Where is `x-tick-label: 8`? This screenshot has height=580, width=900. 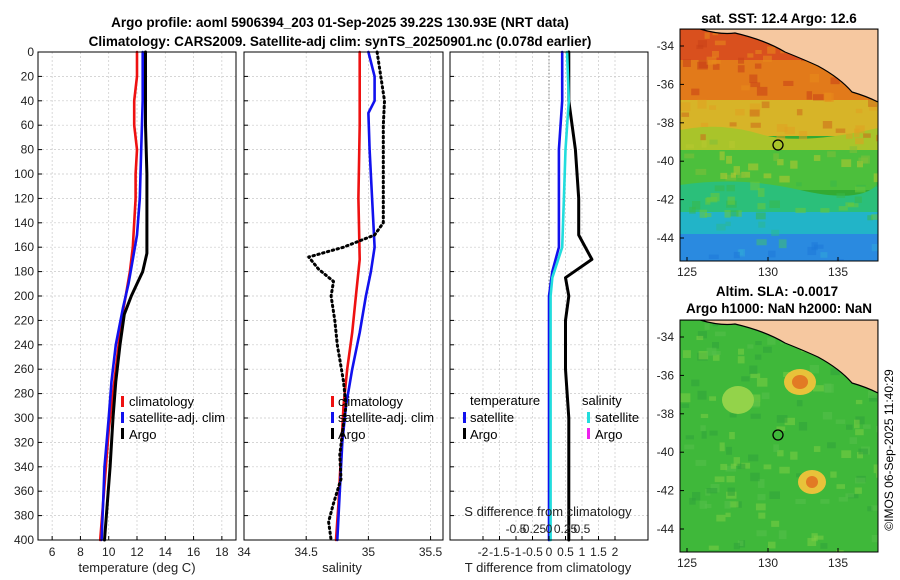 x-tick-label: 8 is located at coordinates (80, 552).